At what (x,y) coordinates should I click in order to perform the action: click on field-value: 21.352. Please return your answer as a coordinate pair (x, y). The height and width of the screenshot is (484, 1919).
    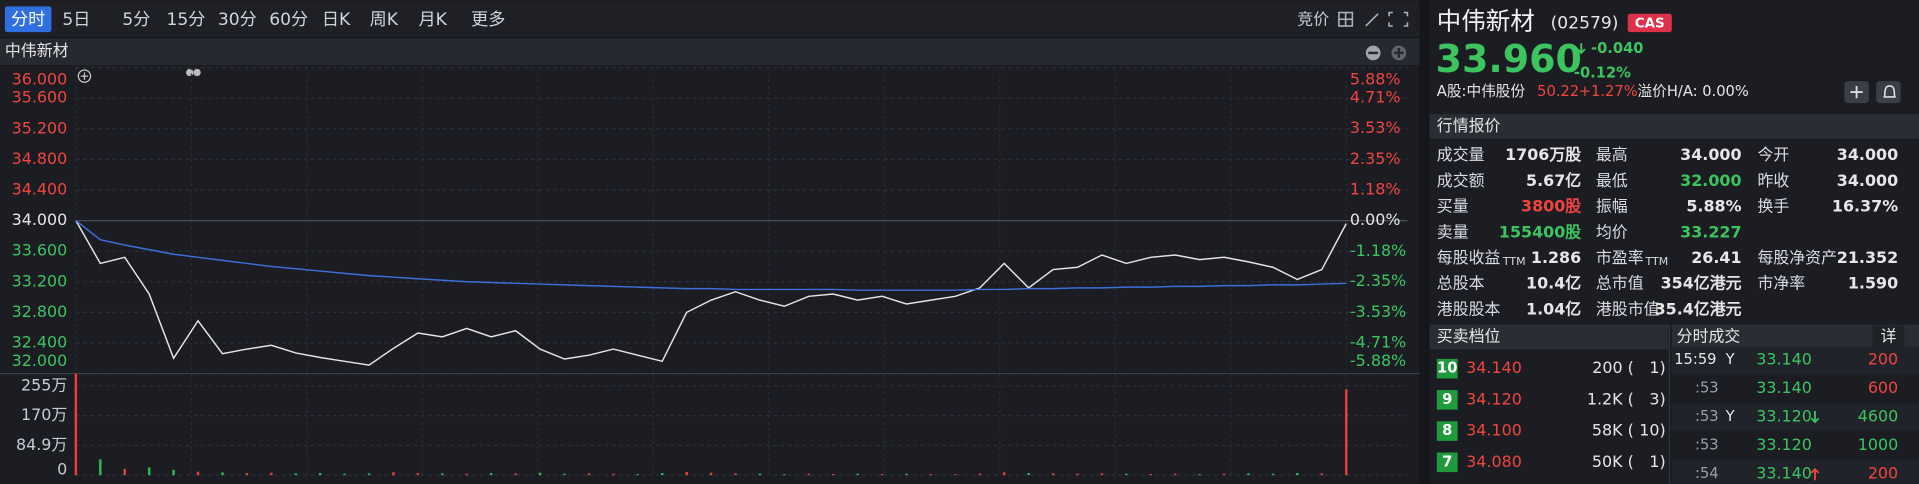
    Looking at the image, I should click on (1867, 257).